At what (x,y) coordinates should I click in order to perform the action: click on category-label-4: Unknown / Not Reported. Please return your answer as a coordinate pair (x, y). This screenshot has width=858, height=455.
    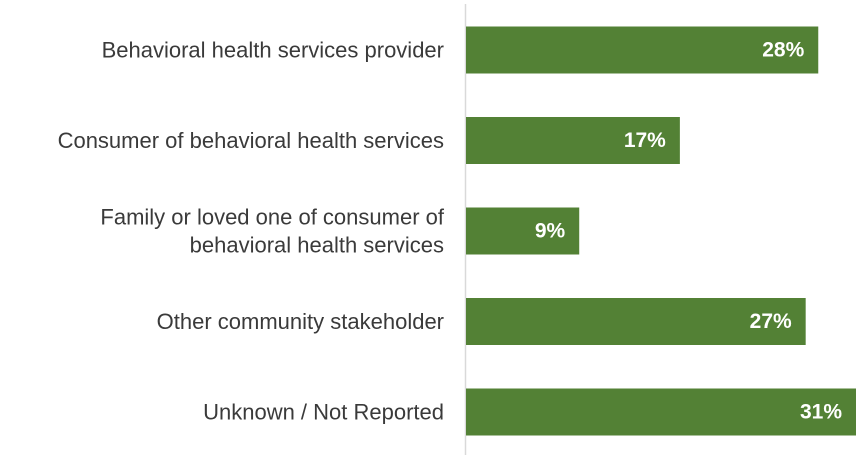
    Looking at the image, I should click on (323, 412).